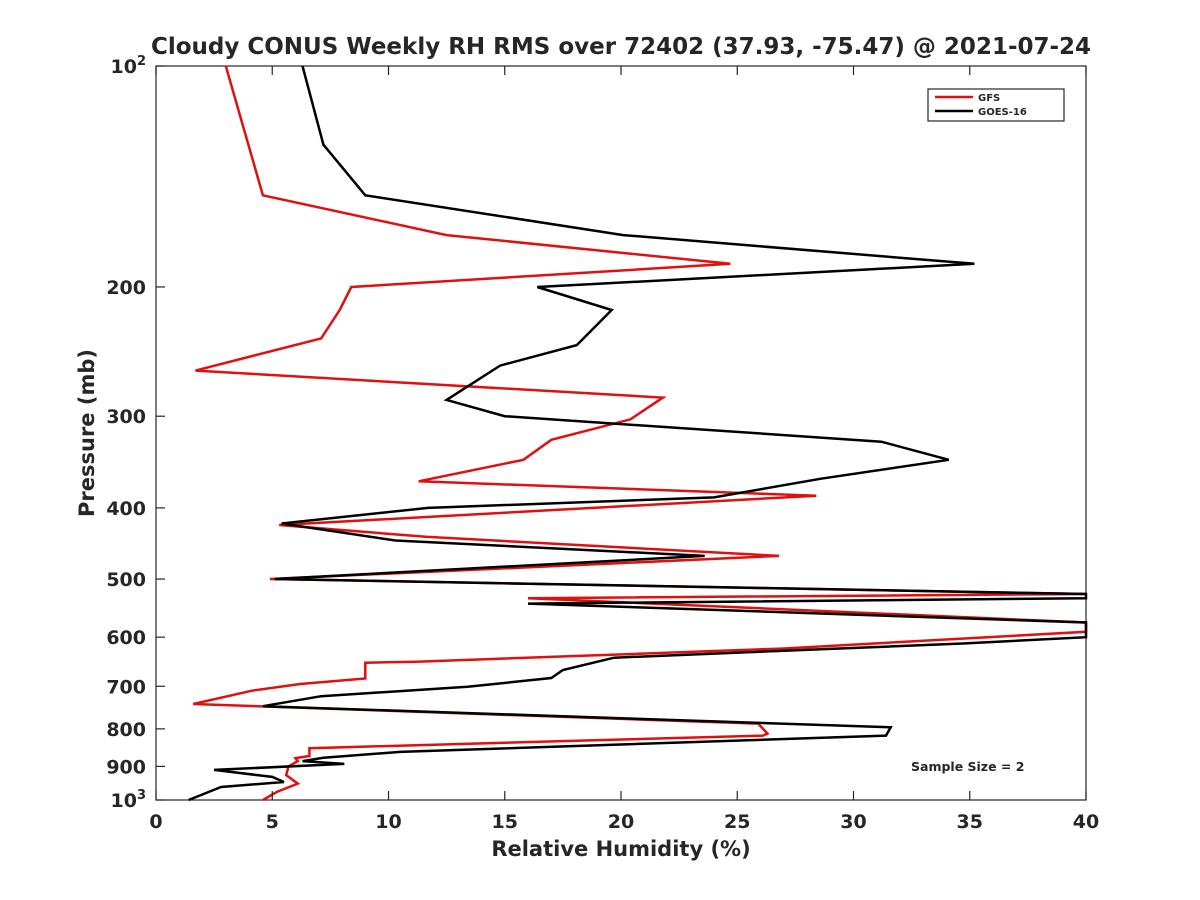  What do you see at coordinates (621, 822) in the screenshot?
I see `x-tick-label: 20` at bounding box center [621, 822].